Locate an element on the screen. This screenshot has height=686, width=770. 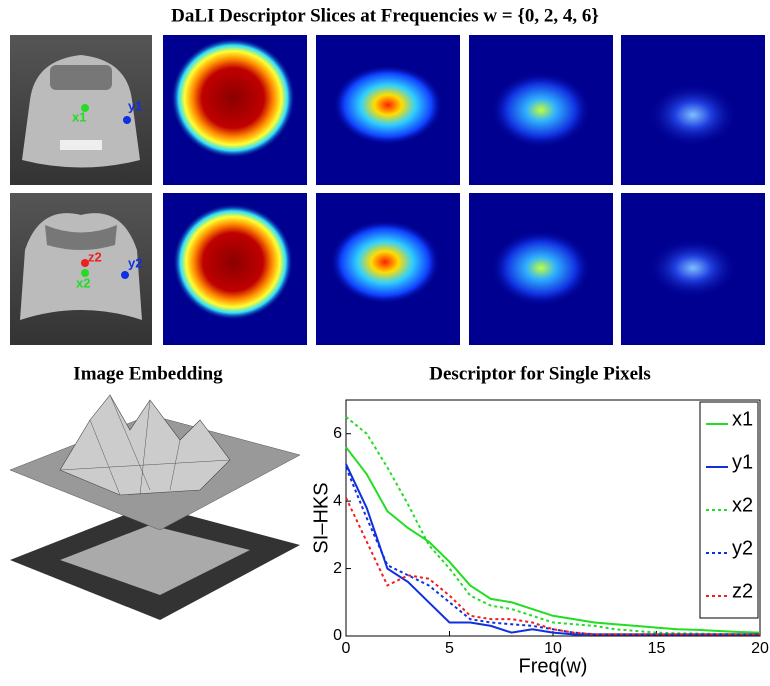
mesh-edges is located at coordinates (145, 445).